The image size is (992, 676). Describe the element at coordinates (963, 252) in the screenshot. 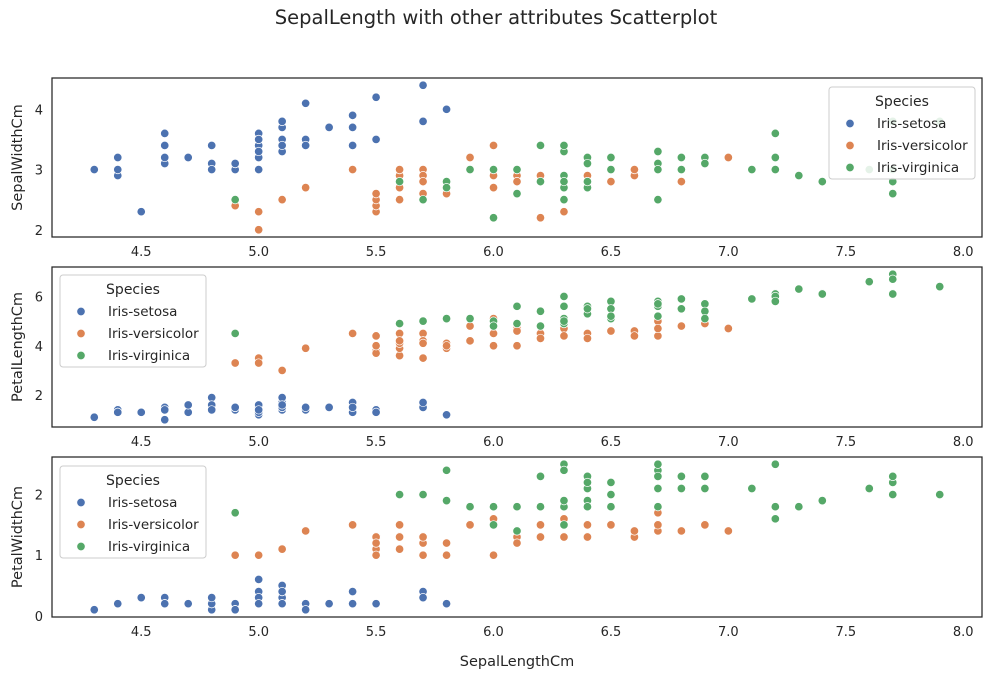

I see `x-tick-label: 8.0` at that location.